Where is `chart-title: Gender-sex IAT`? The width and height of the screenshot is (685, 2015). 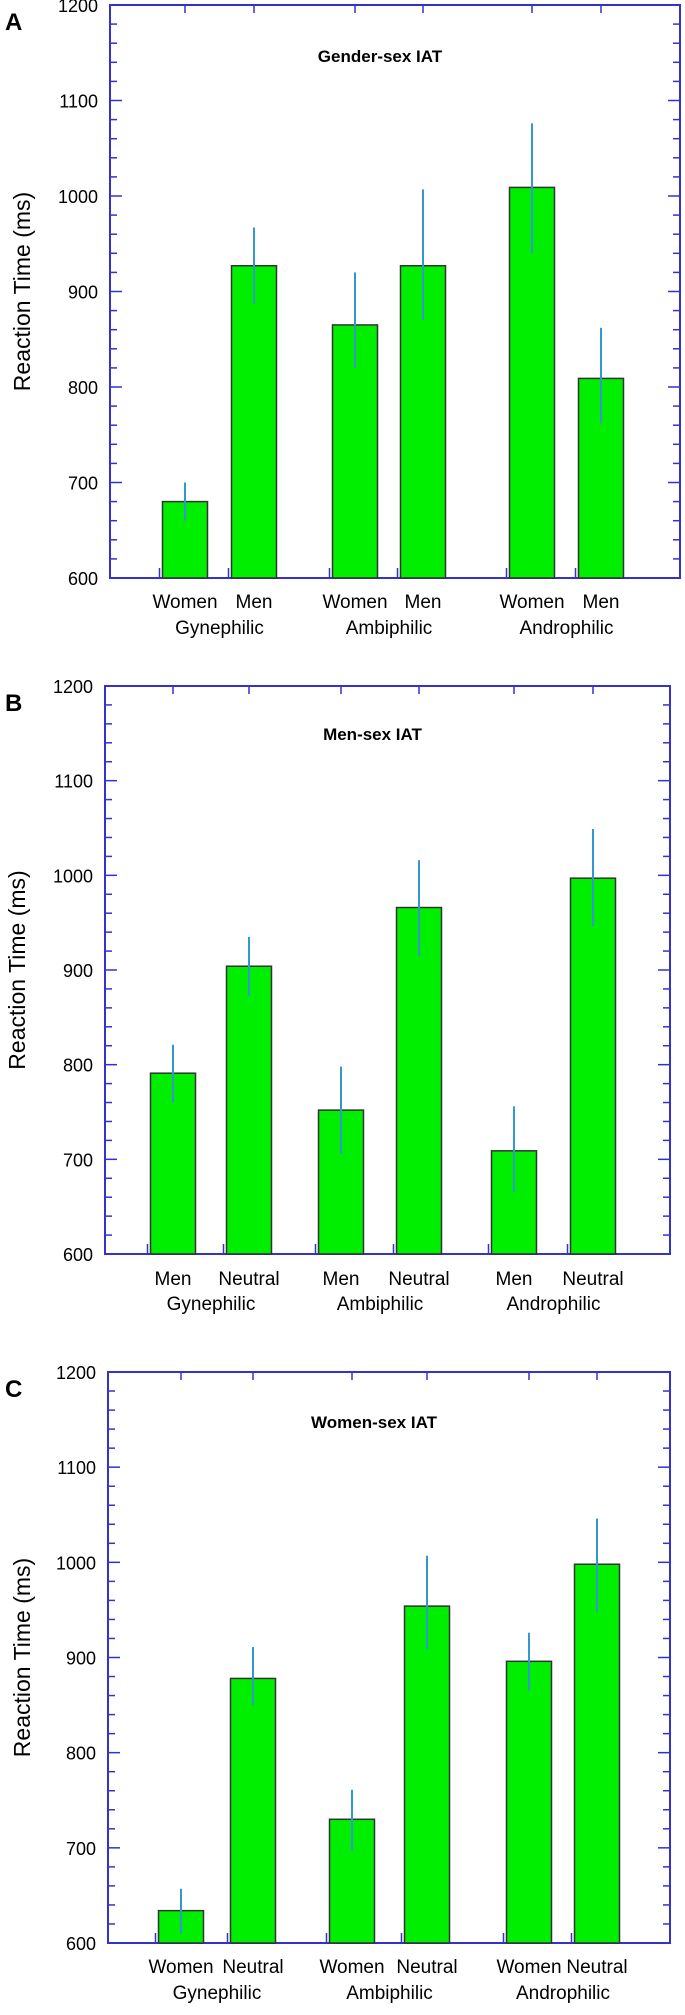 chart-title: Gender-sex IAT is located at coordinates (380, 56).